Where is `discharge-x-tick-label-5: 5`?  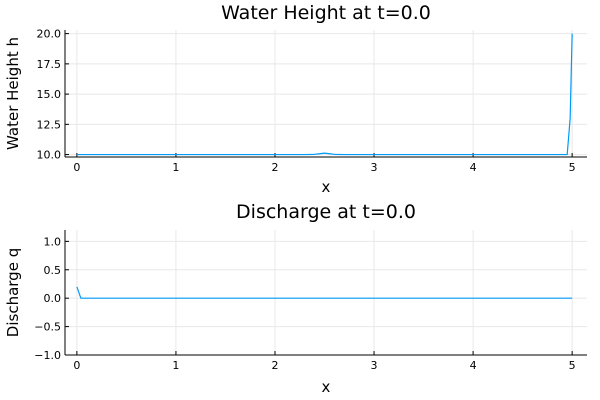 discharge-x-tick-label-5: 5 is located at coordinates (572, 365).